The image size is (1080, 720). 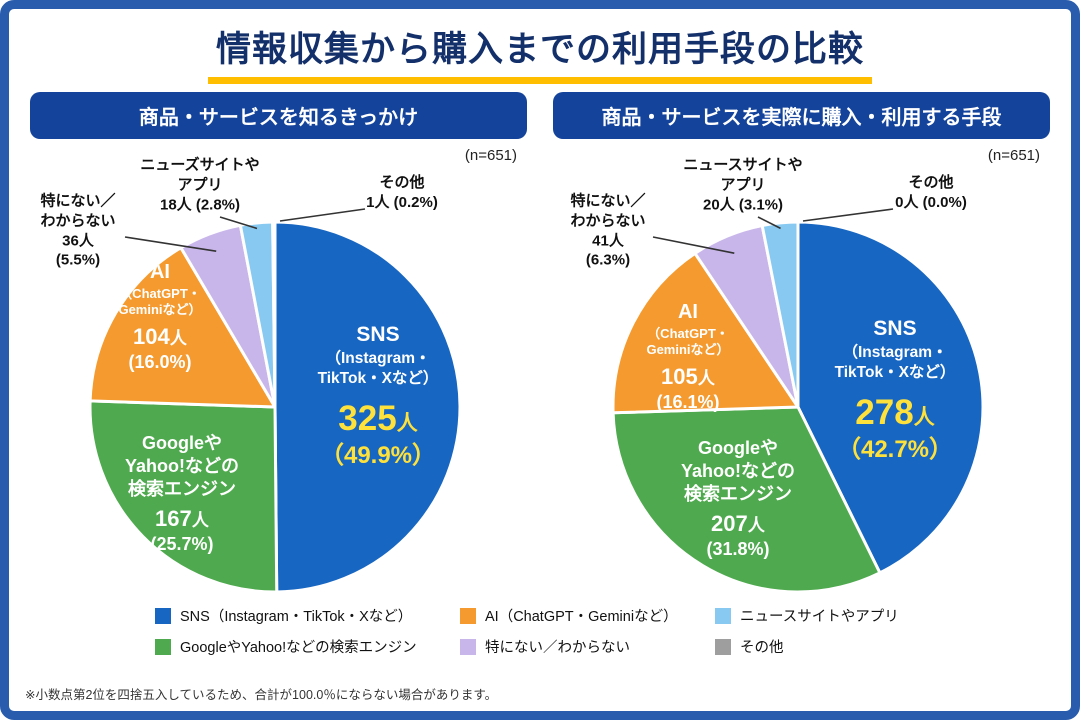 What do you see at coordinates (780, 314) in the screenshot?
I see `pie-slice-news-apps-right` at bounding box center [780, 314].